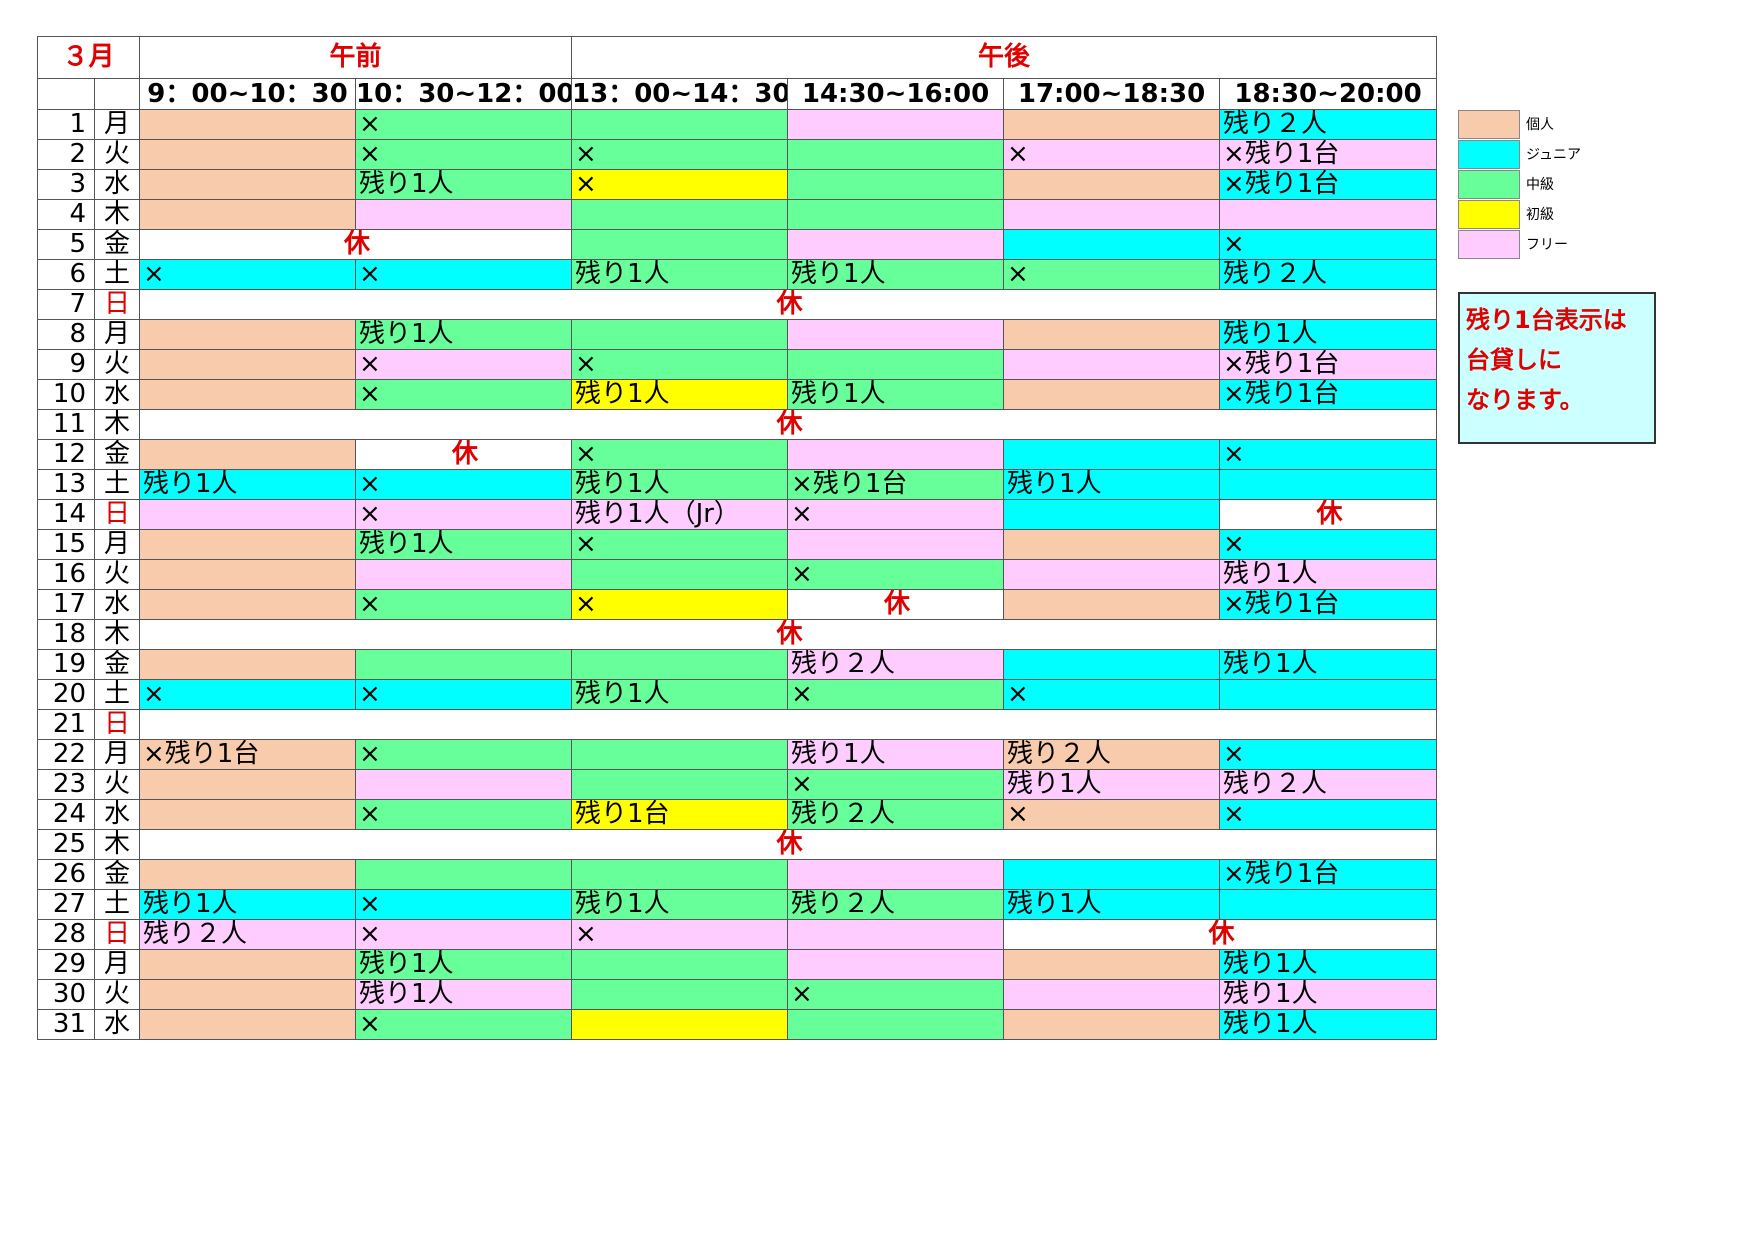 This screenshot has height=1240, width=1754. Describe the element at coordinates (66, 904) in the screenshot. I see `day-number: 27` at that location.